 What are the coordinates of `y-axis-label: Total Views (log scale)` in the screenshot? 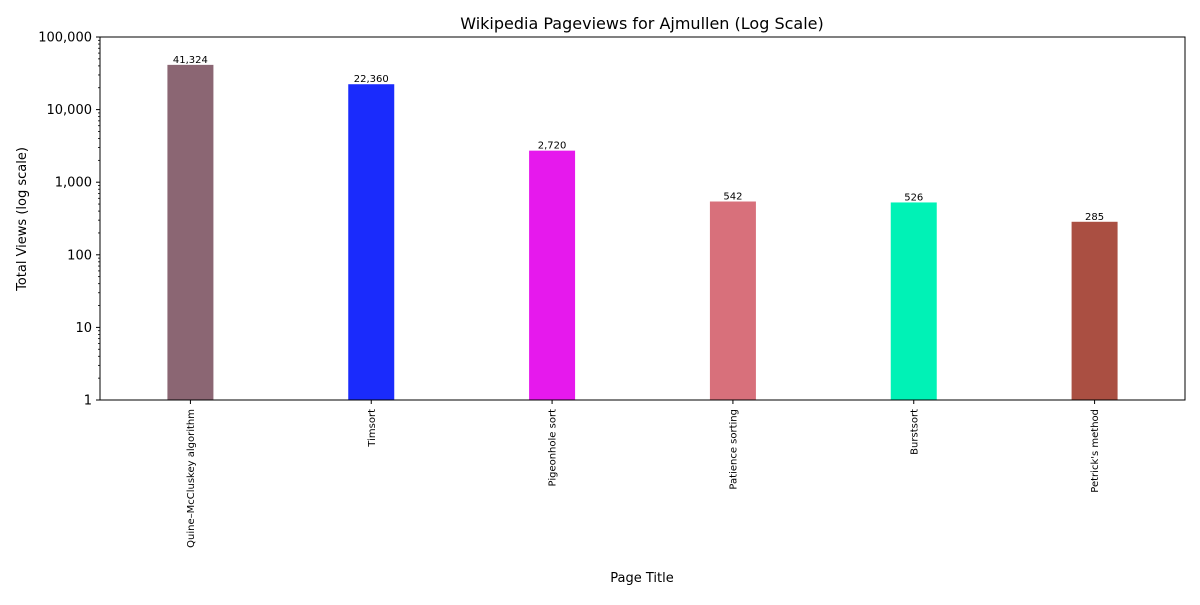 It's located at (22, 219).